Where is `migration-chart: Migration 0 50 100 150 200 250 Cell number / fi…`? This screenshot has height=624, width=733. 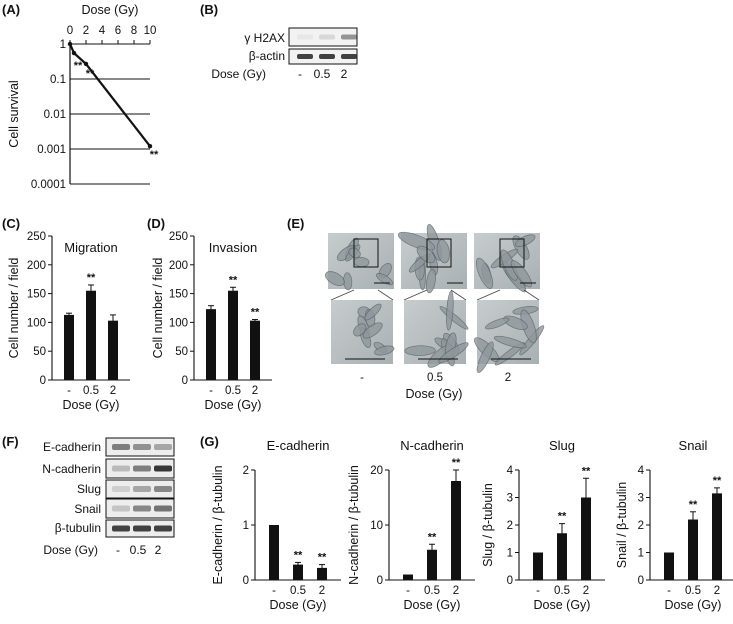 migration-chart: Migration 0 50 100 150 200 250 Cell number / fi… is located at coordinates (68, 321).